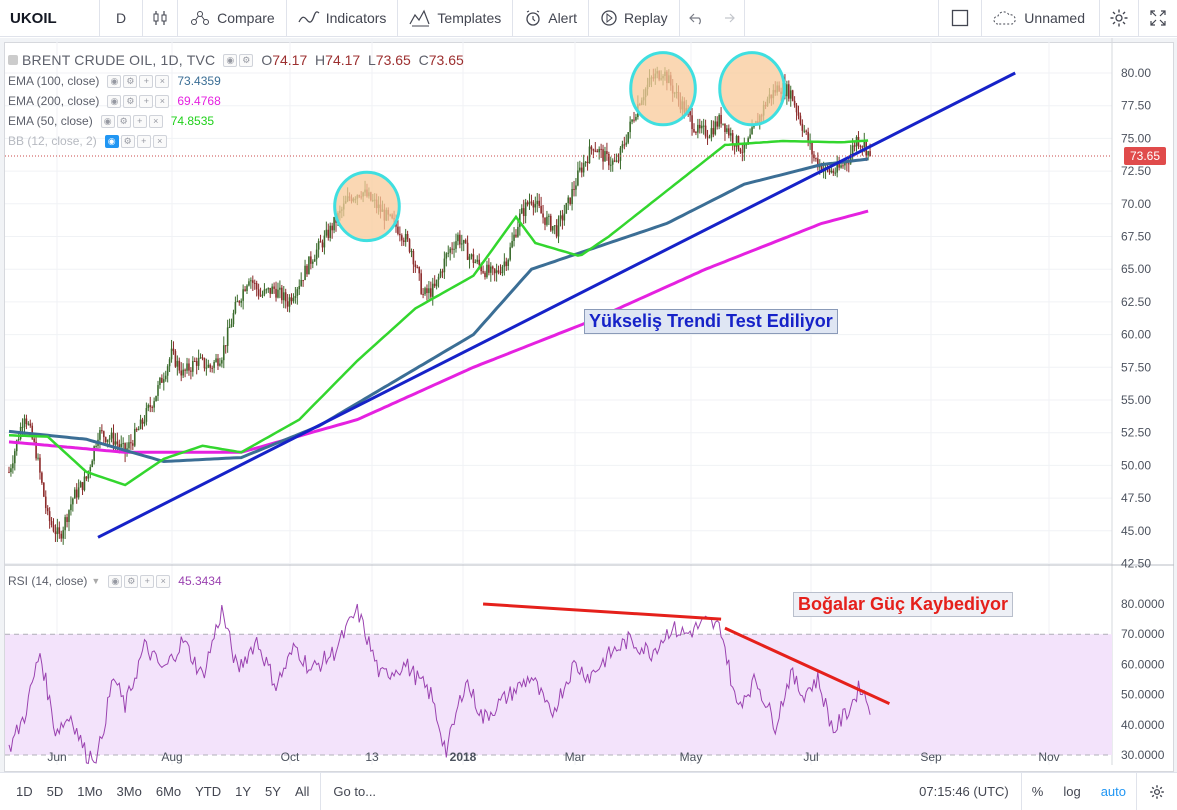  I want to click on replay-button: Replay, so click(634, 18).